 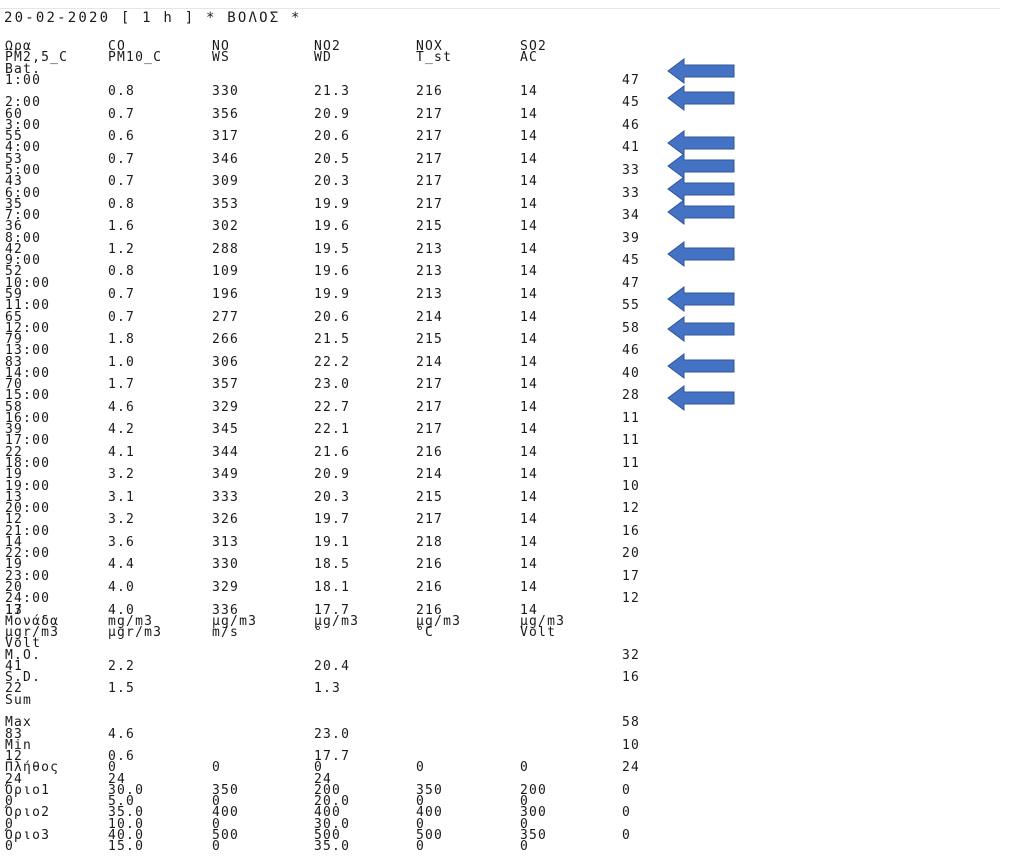 I want to click on measurement-value: 19.5, so click(x=332, y=249).